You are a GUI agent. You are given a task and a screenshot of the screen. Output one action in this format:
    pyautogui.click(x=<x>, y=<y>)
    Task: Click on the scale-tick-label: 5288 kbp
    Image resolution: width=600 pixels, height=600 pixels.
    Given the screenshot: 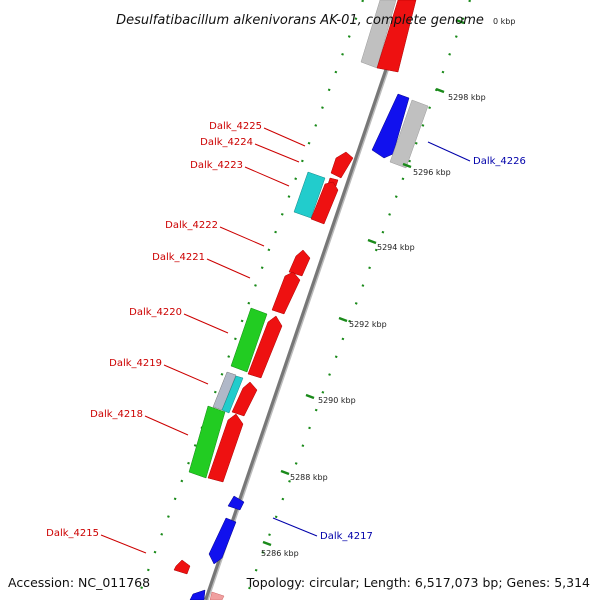 What is the action you would take?
    pyautogui.click(x=309, y=477)
    